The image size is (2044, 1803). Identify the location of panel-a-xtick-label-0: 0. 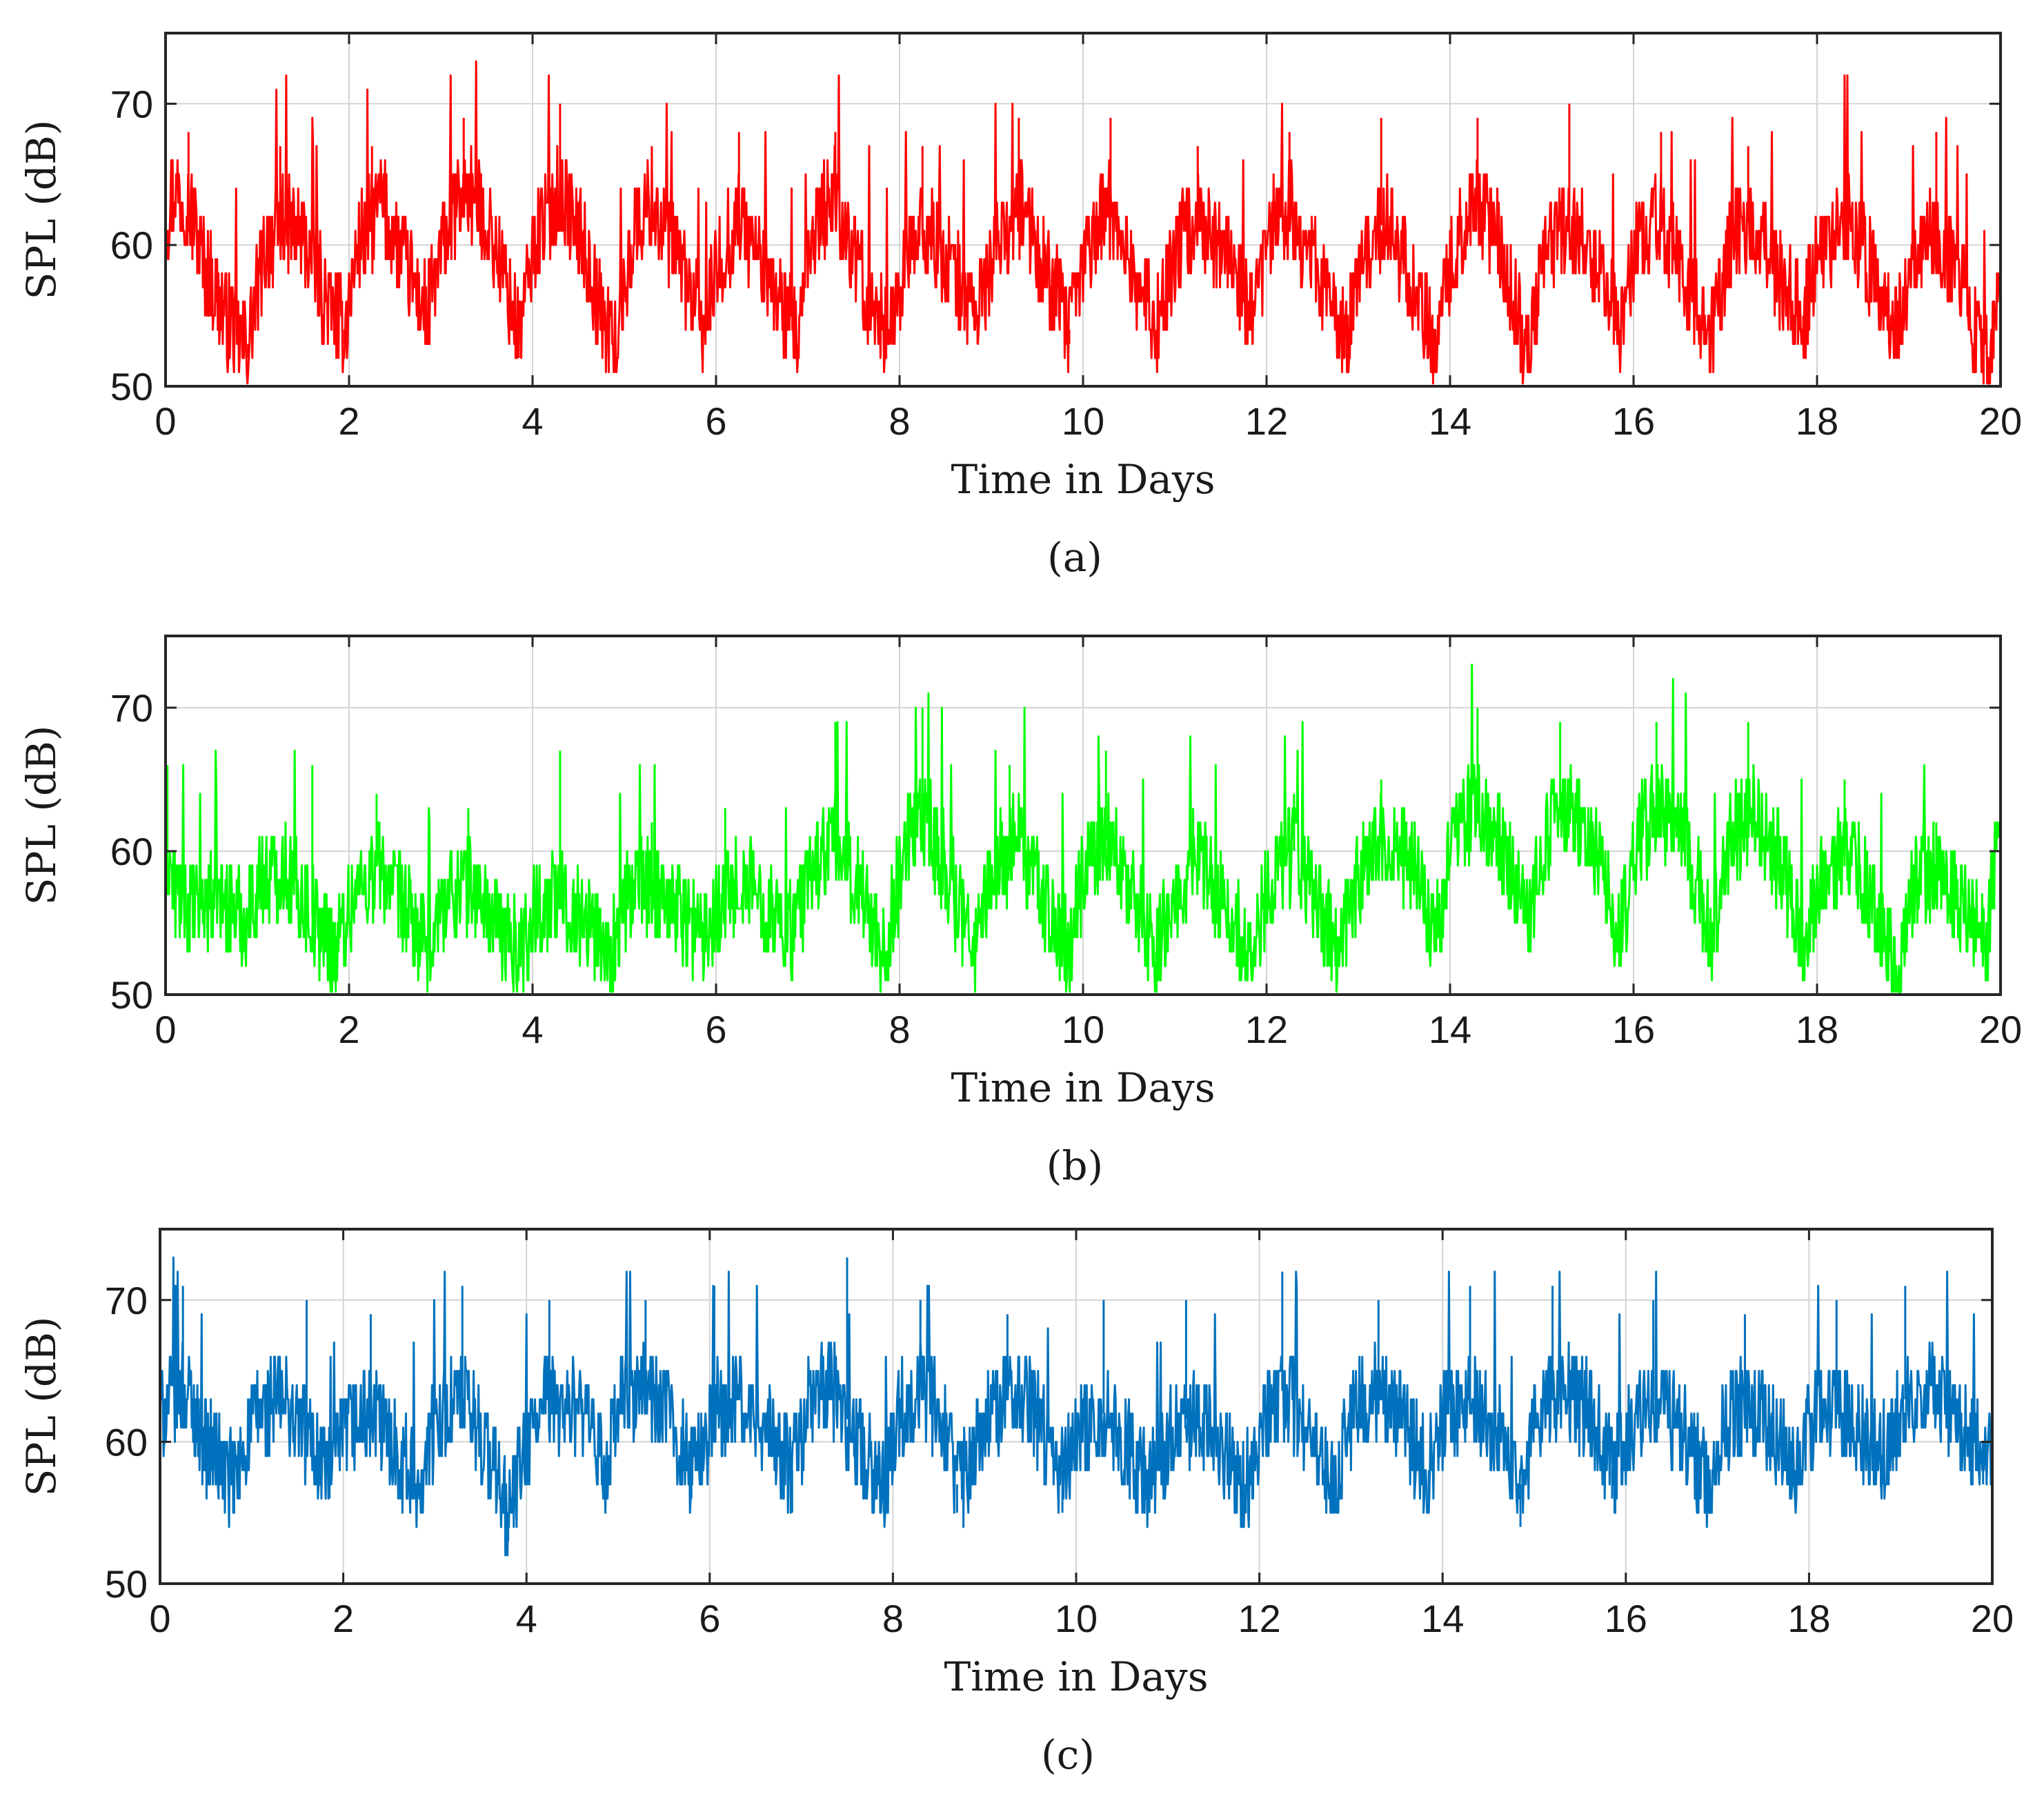
(165, 421).